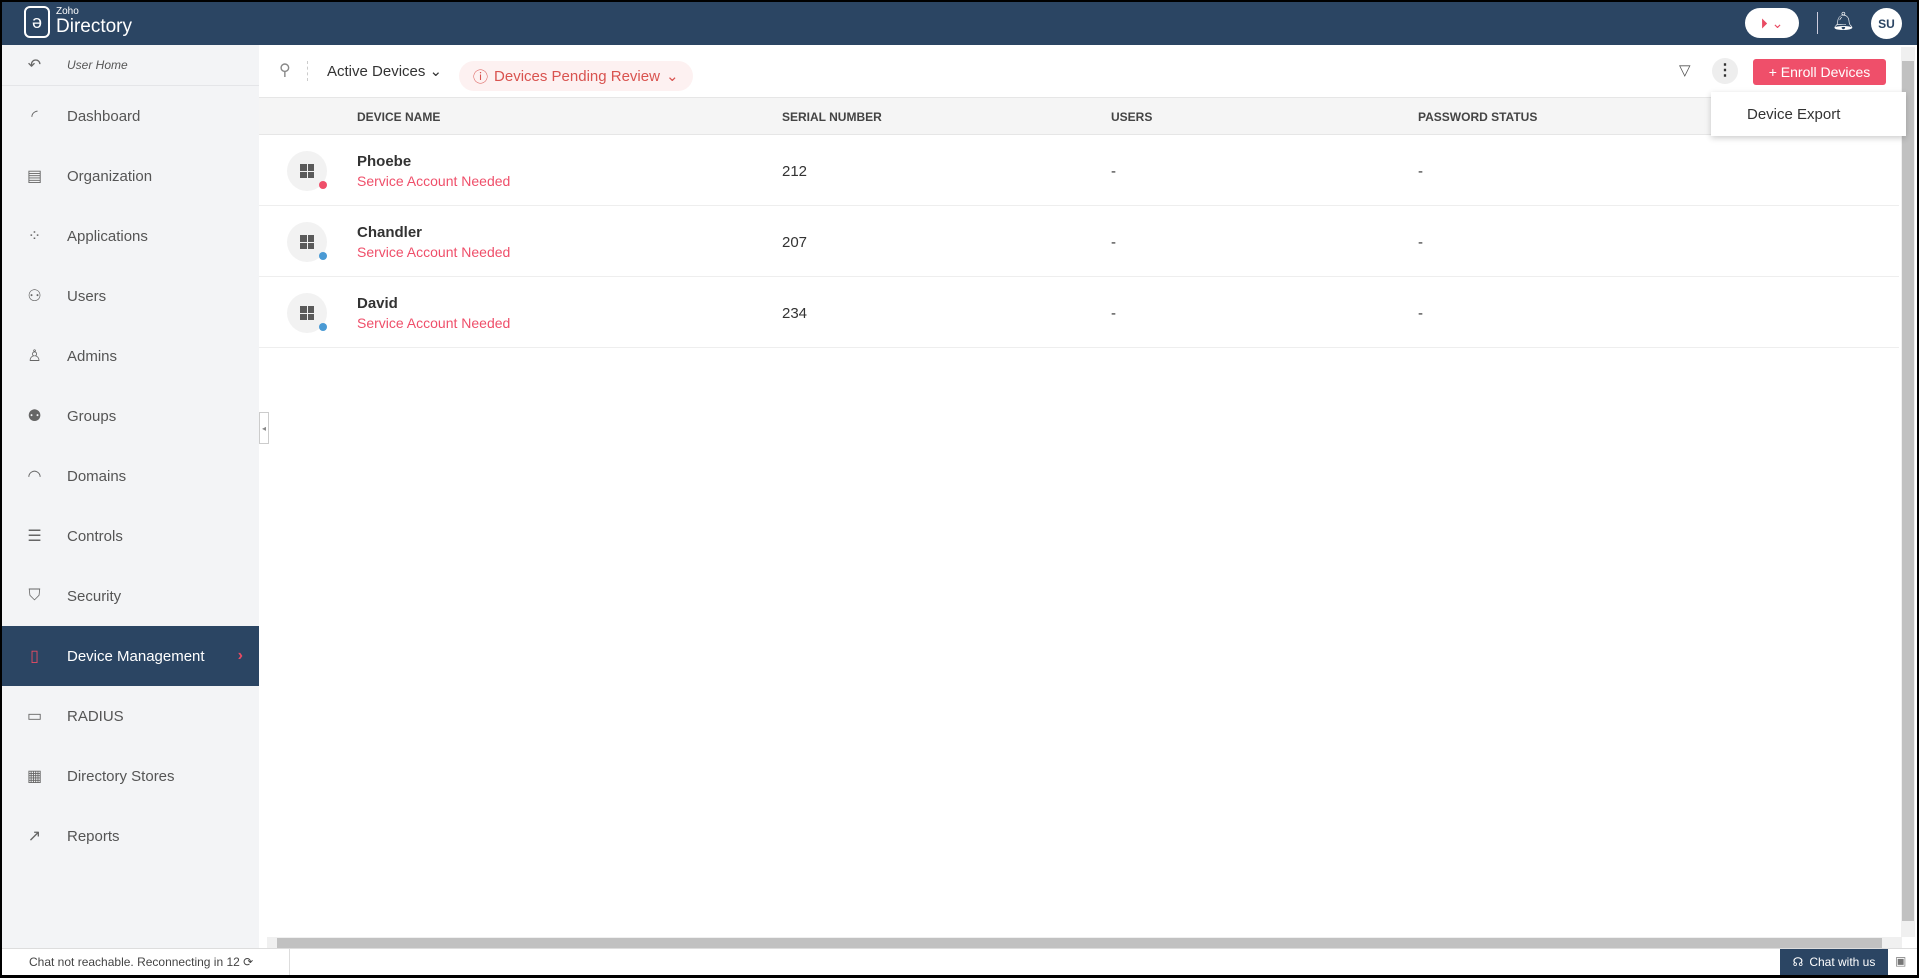 The width and height of the screenshot is (1919, 978). I want to click on sidebar-item-label: Admins, so click(92, 356).